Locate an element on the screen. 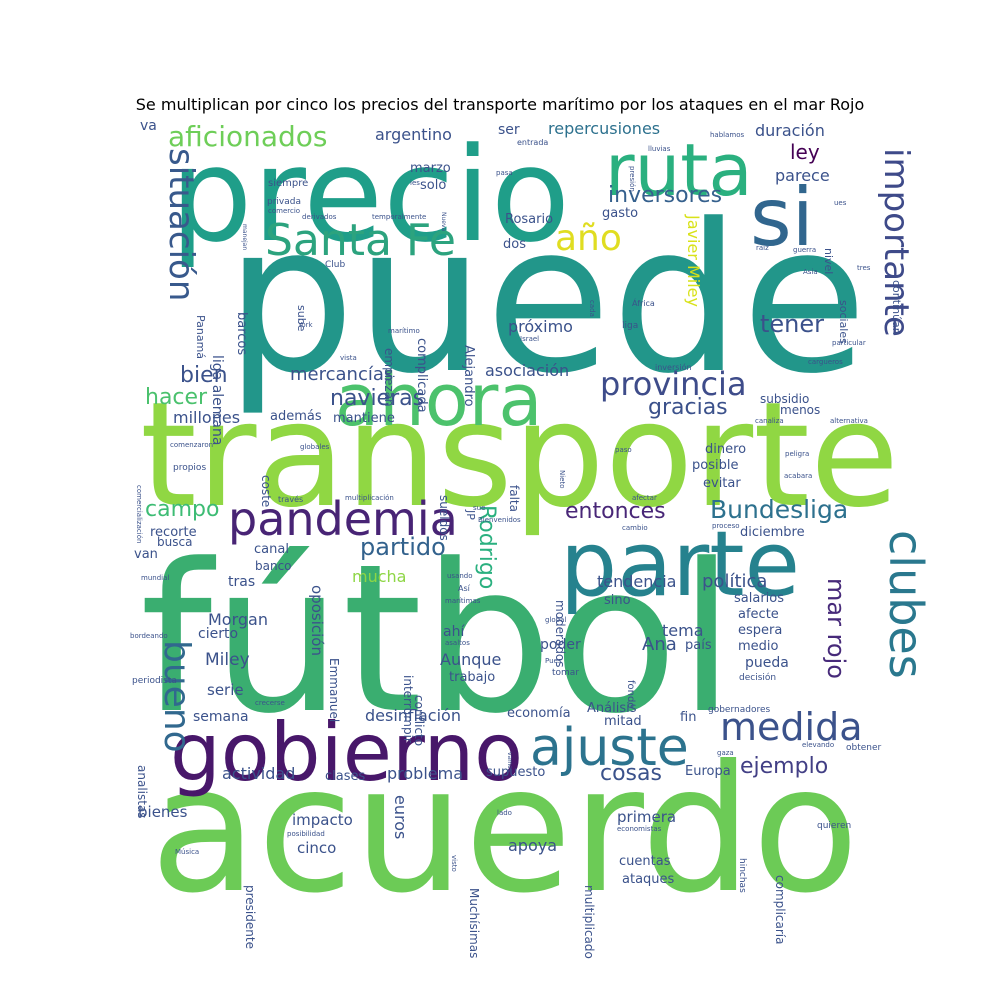  word-afecte: afecte is located at coordinates (758, 614).